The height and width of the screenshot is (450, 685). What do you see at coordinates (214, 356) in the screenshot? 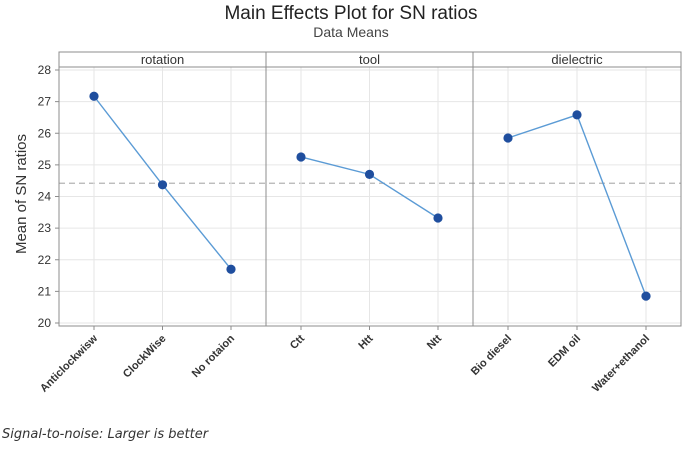
I see `x-tick-label: No rotaion` at bounding box center [214, 356].